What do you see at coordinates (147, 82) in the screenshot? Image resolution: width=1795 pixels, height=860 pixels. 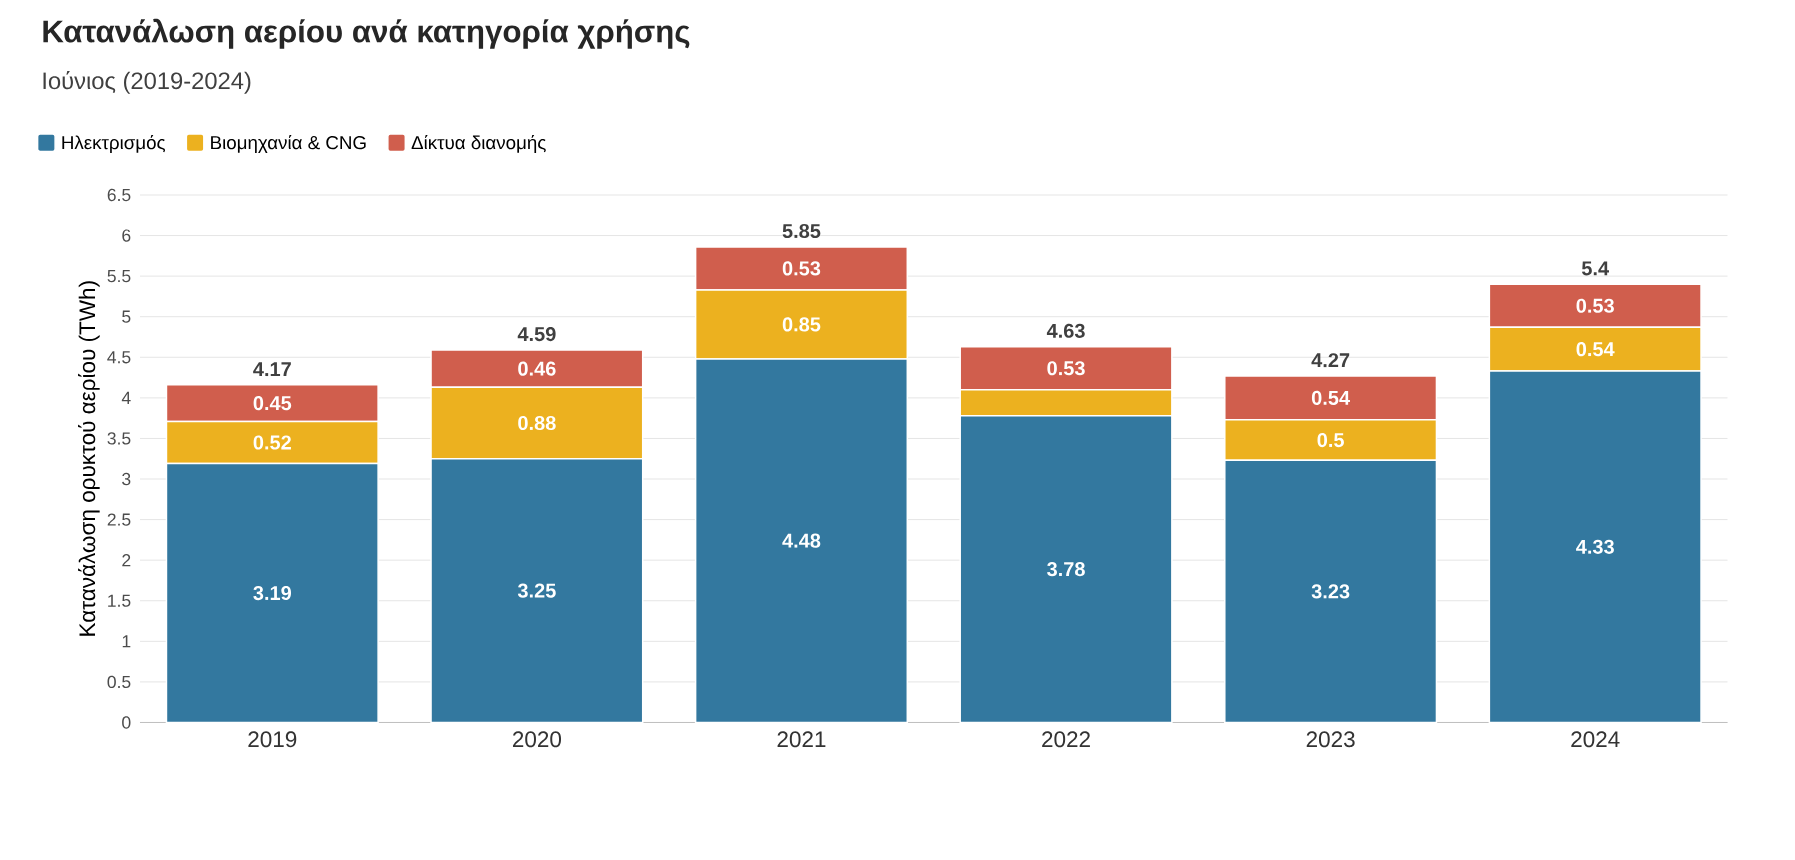 I see `chart-subtitle: Ιούνιος (2019-2024)` at bounding box center [147, 82].